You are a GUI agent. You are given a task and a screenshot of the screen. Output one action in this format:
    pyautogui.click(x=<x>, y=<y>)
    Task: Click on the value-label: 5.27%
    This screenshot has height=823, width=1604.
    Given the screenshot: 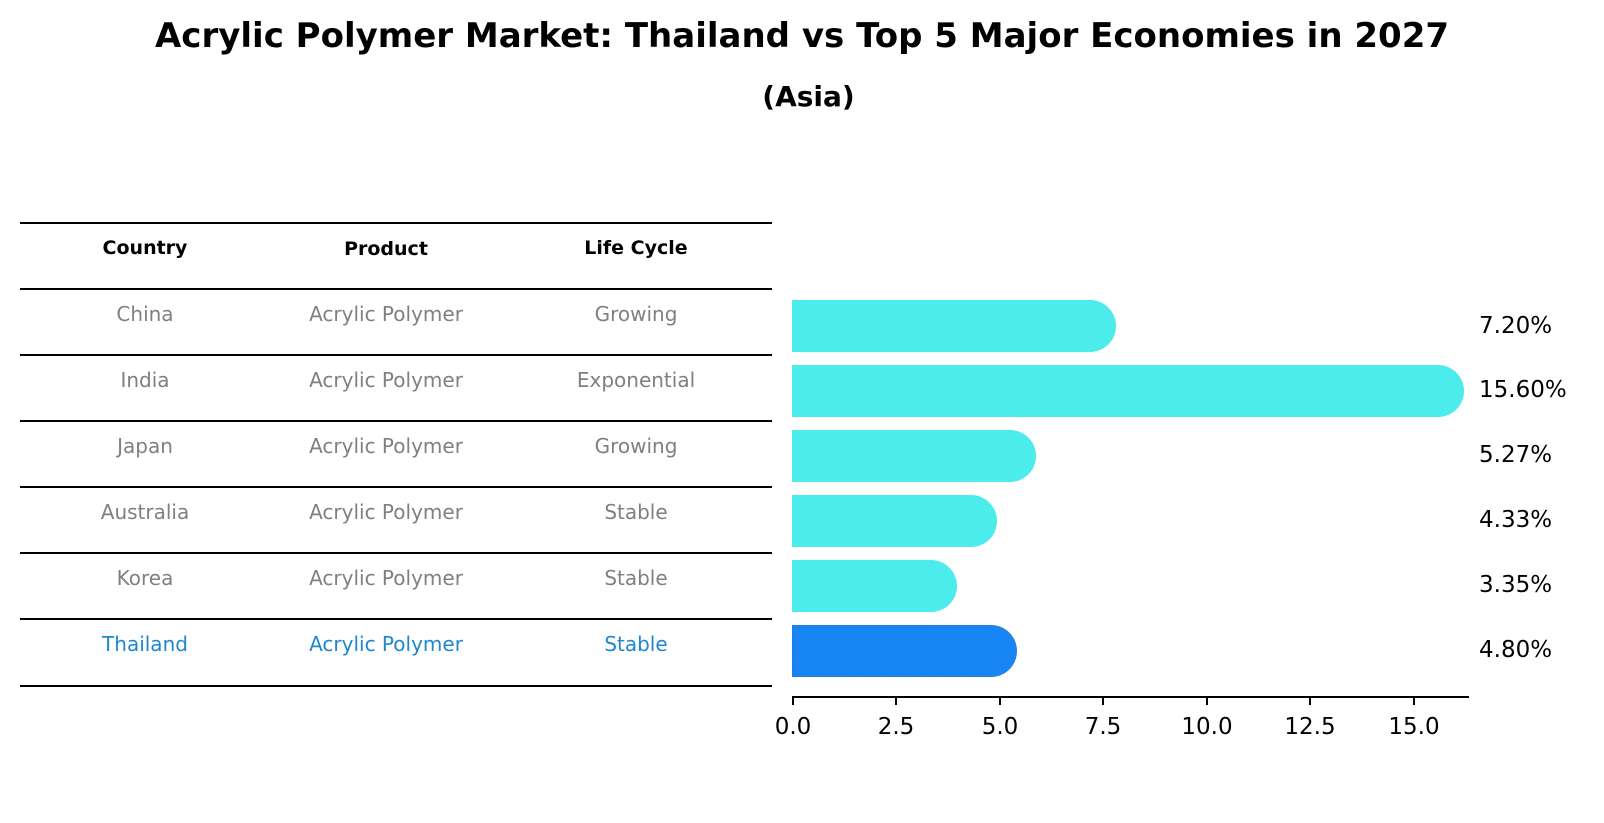 What is the action you would take?
    pyautogui.click(x=1516, y=455)
    